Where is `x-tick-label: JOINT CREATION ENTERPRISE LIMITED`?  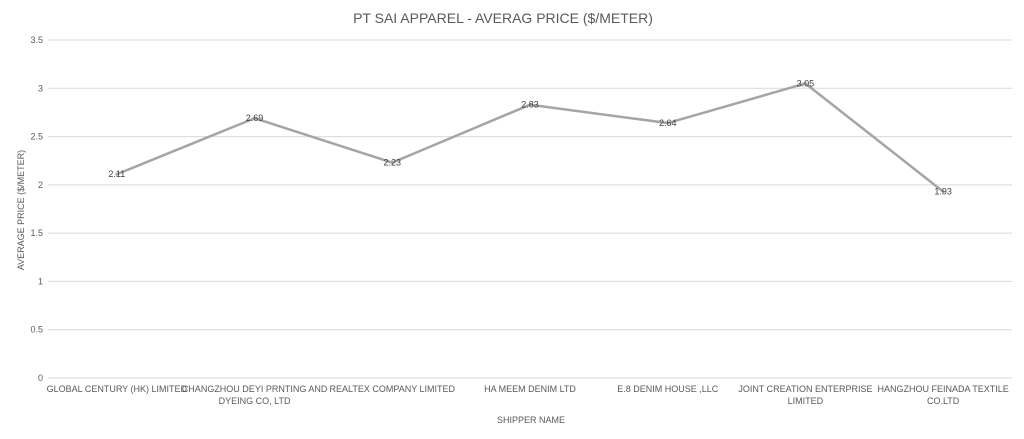
x-tick-label: JOINT CREATION ENTERPRISE LIMITED is located at coordinates (805, 395).